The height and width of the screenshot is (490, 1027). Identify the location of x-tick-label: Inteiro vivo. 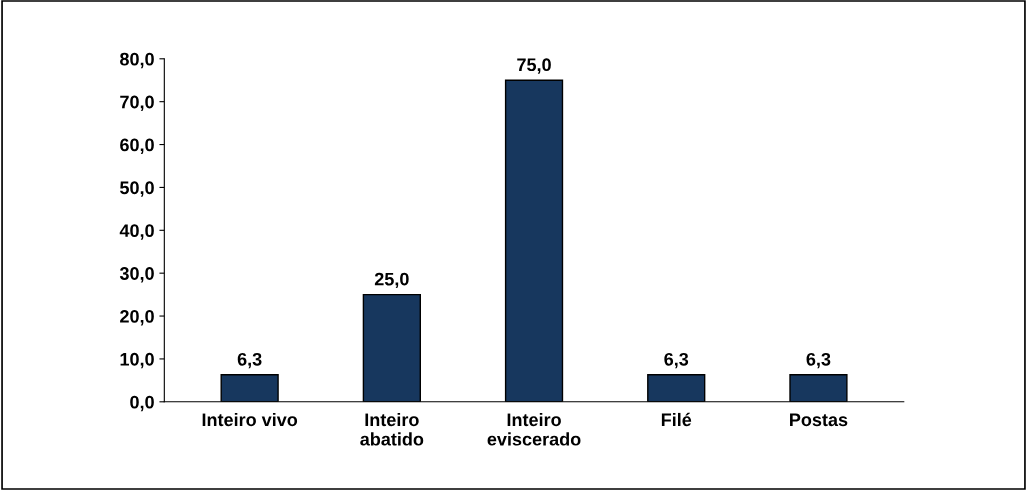
(250, 419).